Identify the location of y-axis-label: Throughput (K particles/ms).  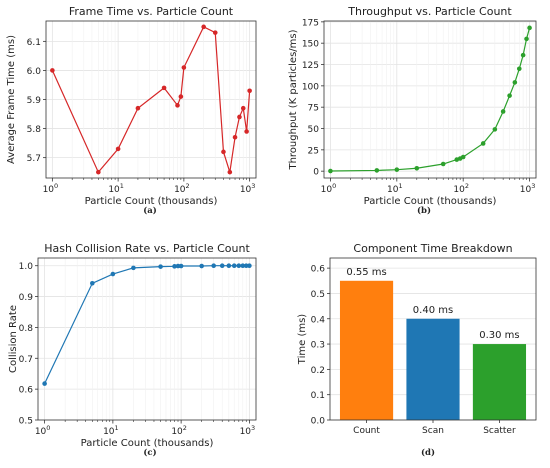
(293, 99).